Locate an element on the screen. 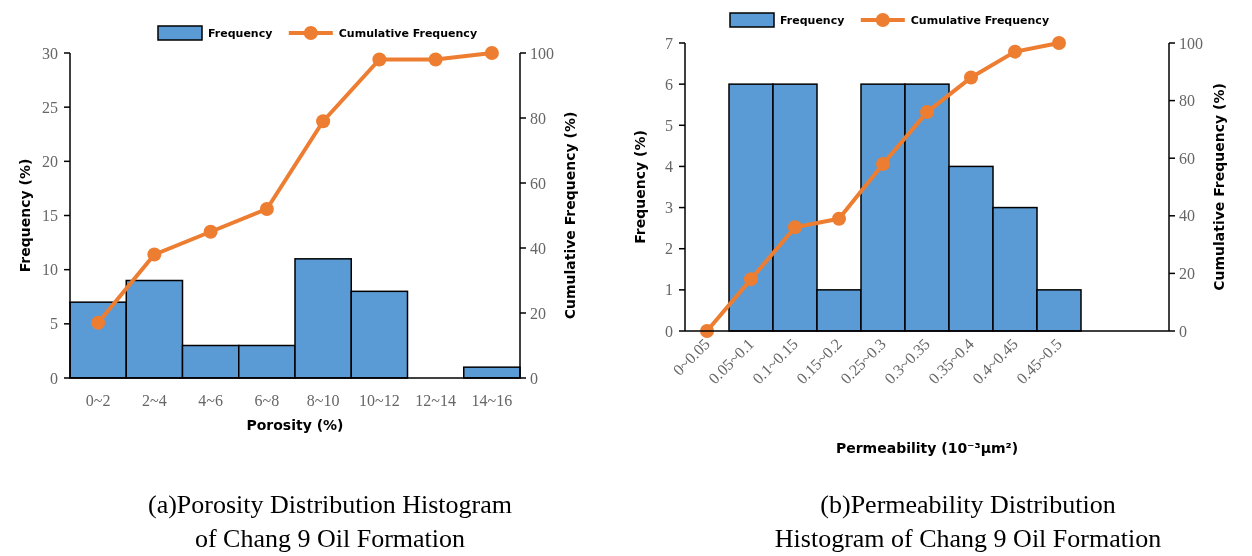 The width and height of the screenshot is (1252, 556). y-tick-label: 7 is located at coordinates (669, 43).